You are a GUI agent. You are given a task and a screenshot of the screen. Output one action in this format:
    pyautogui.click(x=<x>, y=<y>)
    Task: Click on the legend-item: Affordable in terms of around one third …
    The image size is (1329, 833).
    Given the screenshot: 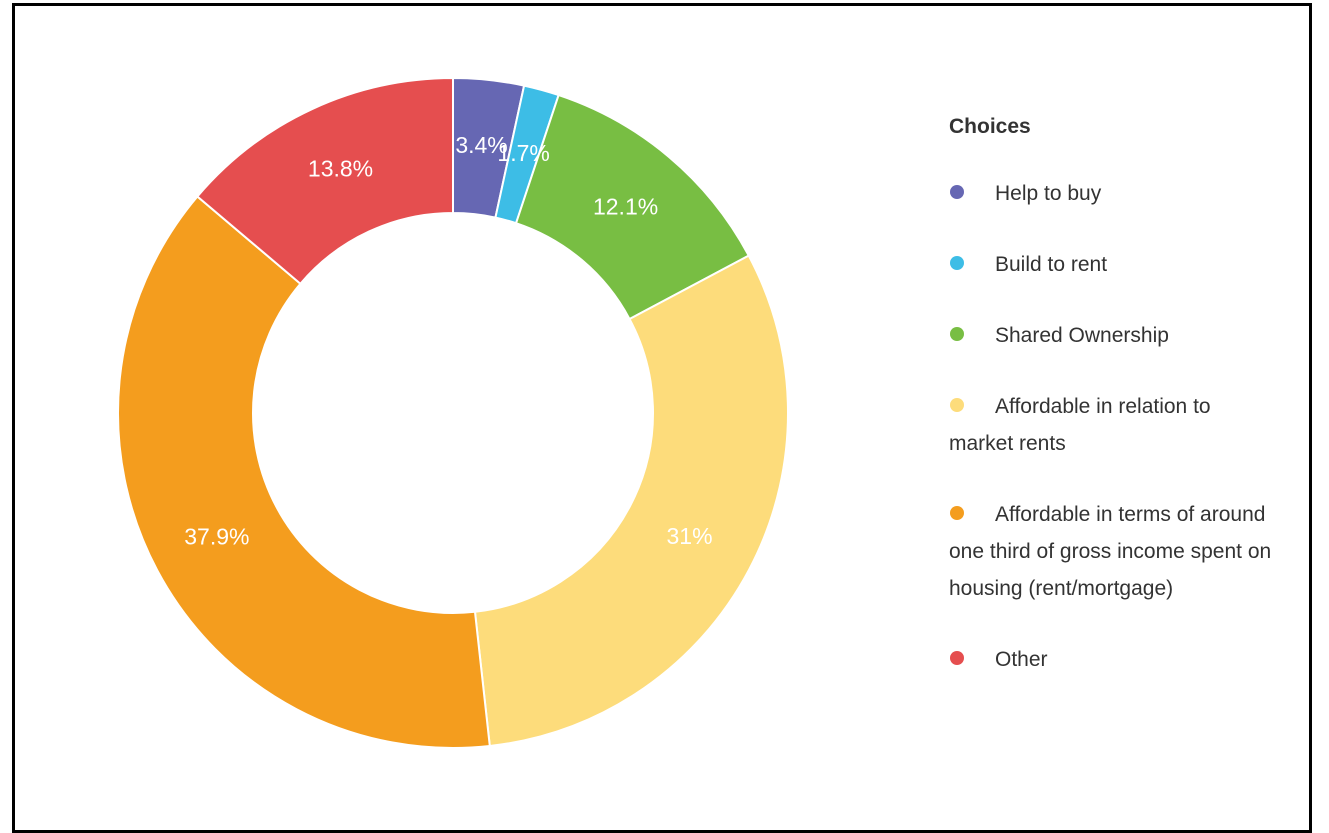 What is the action you would take?
    pyautogui.click(x=1114, y=551)
    